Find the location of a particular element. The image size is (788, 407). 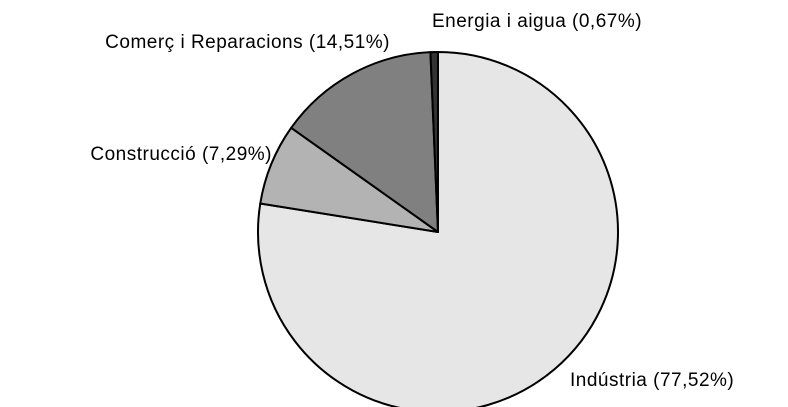

slice-label: Comerç i Reparacions (14,51%) is located at coordinates (247, 42).